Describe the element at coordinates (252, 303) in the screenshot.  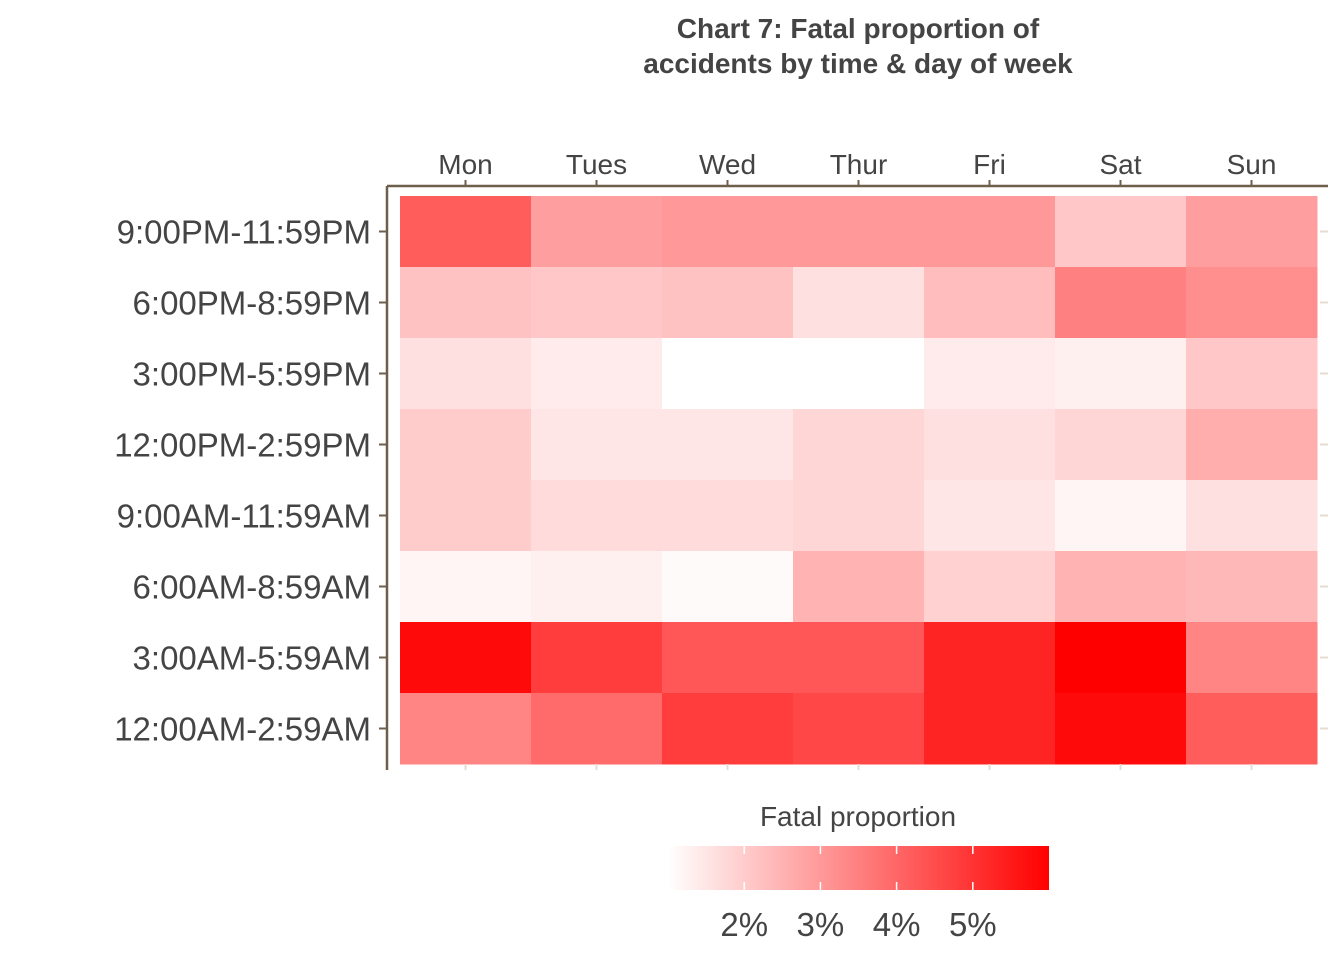
I see `y-tick-label-6-00pm-8-59pm: 6:00PM-8:59PM` at that location.